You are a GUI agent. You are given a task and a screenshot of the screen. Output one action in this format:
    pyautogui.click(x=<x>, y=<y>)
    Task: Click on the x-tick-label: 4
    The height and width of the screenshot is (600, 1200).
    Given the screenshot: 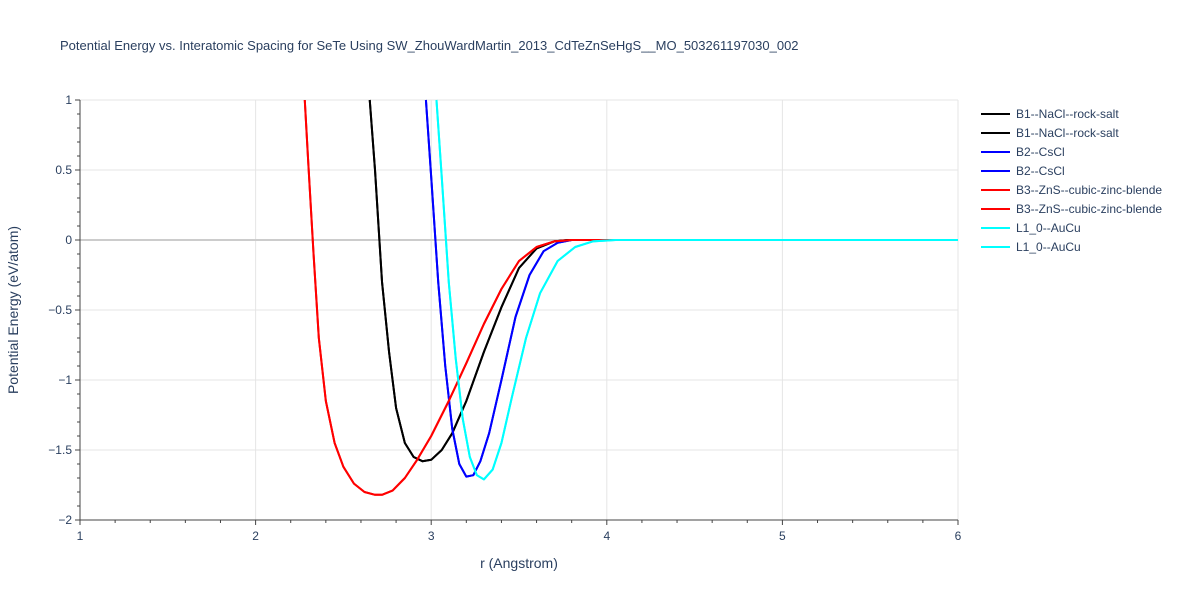 What is the action you would take?
    pyautogui.click(x=606, y=536)
    